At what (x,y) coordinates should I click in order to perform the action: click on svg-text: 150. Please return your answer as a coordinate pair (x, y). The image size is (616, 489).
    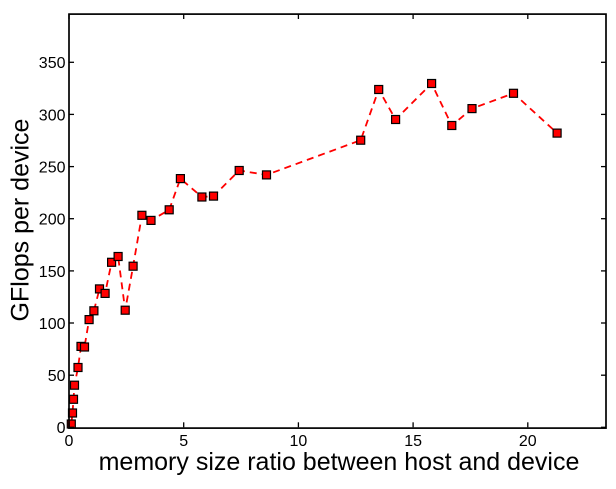
    Looking at the image, I should click on (52, 272).